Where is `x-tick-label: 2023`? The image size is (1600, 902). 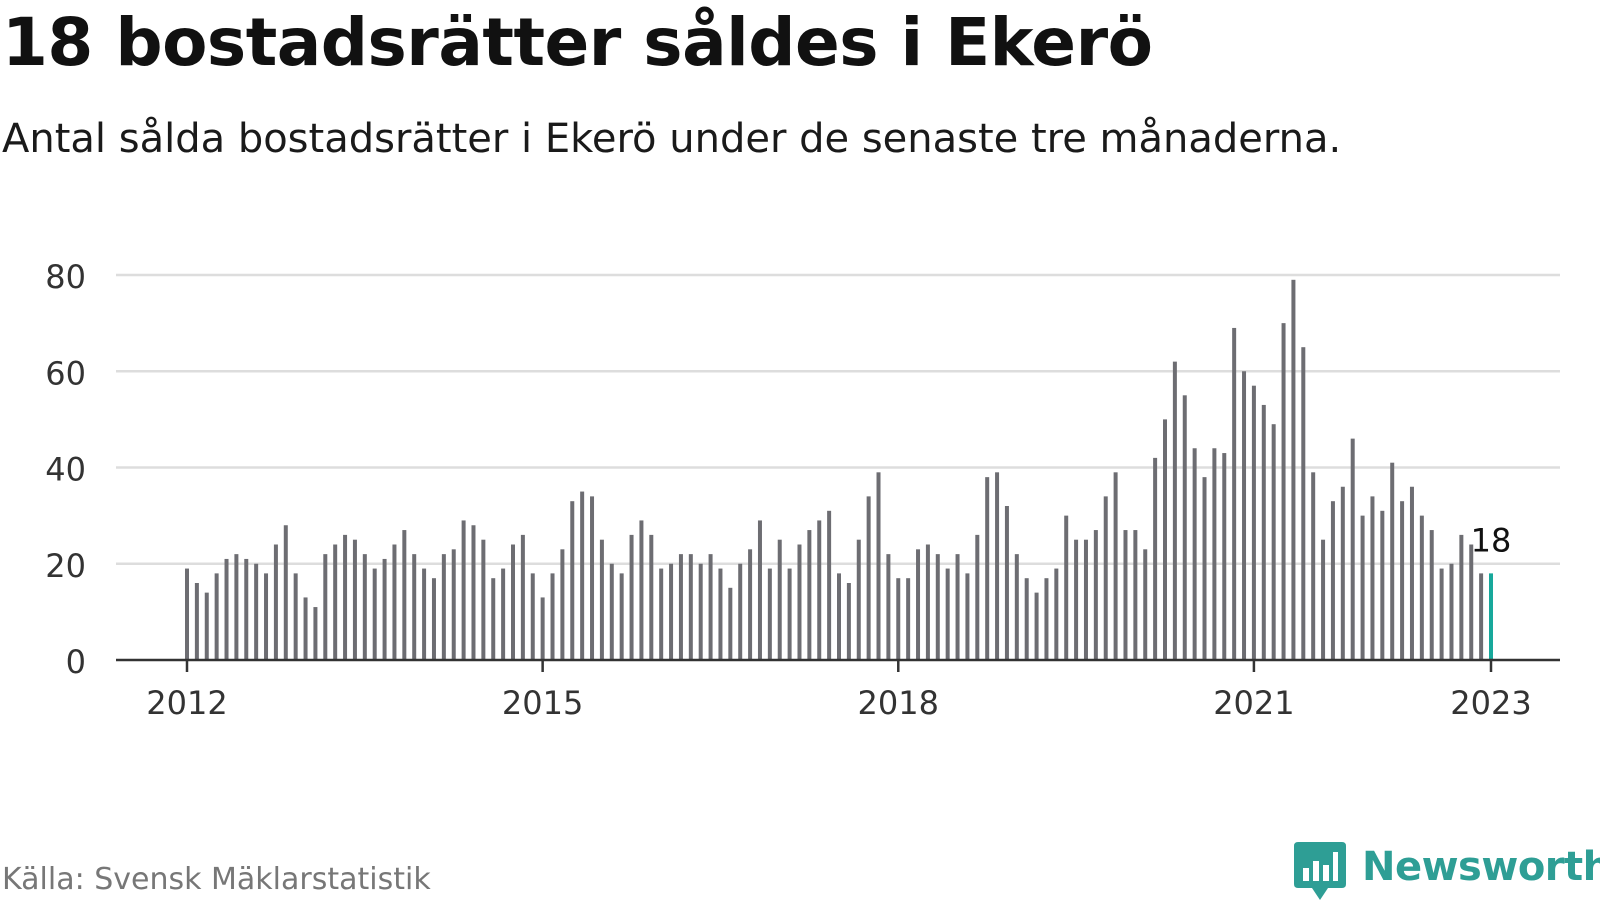 x-tick-label: 2023 is located at coordinates (1490, 703).